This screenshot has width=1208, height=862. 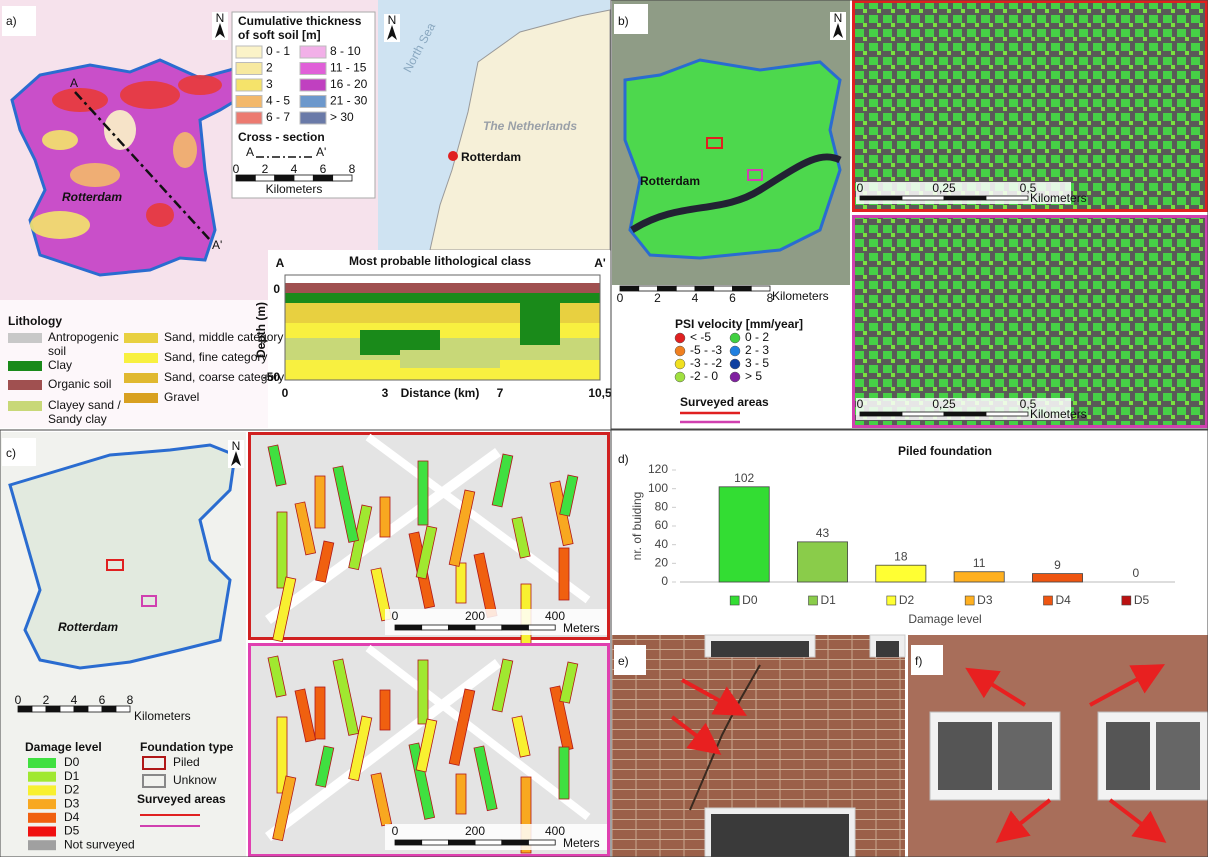 I want to click on label: 7, so click(x=500, y=393).